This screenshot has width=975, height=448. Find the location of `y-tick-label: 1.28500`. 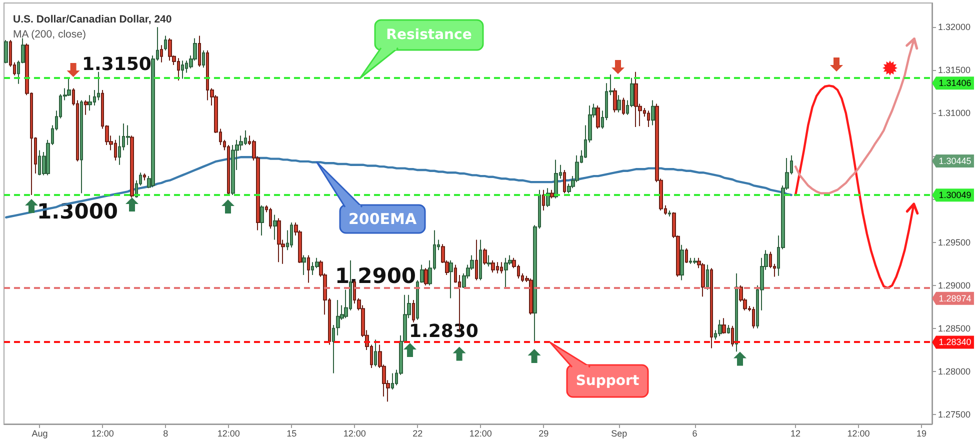

y-tick-label: 1.28500 is located at coordinates (954, 328).